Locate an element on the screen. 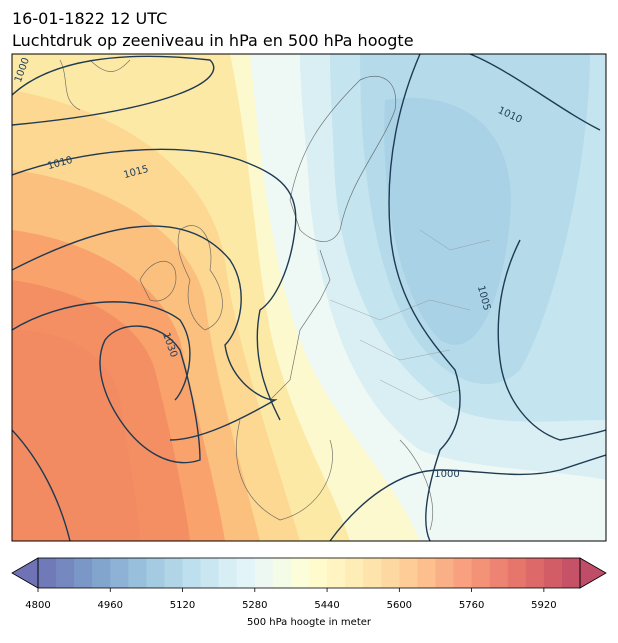 The image size is (618, 643). colorbar-frame is located at coordinates (309, 573).